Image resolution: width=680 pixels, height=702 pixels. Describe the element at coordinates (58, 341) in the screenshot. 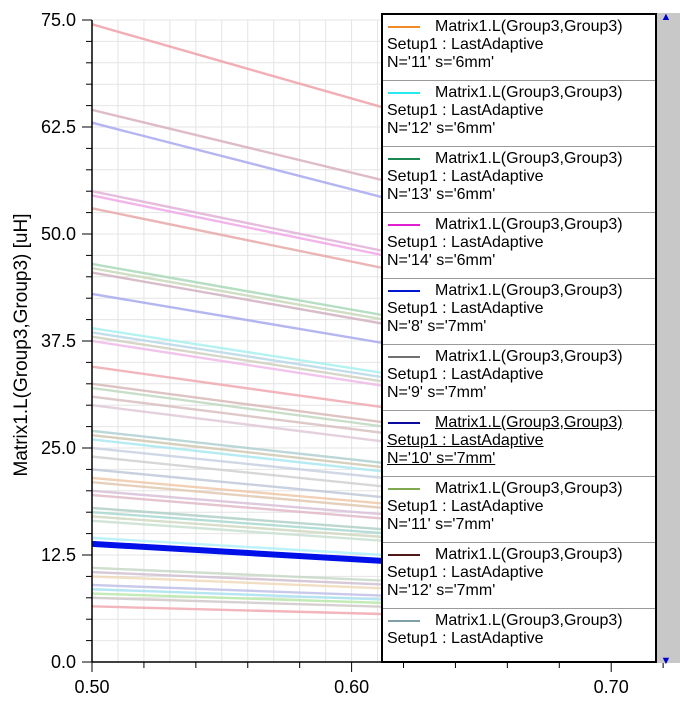

I see `y-tick-label: 37.5` at that location.